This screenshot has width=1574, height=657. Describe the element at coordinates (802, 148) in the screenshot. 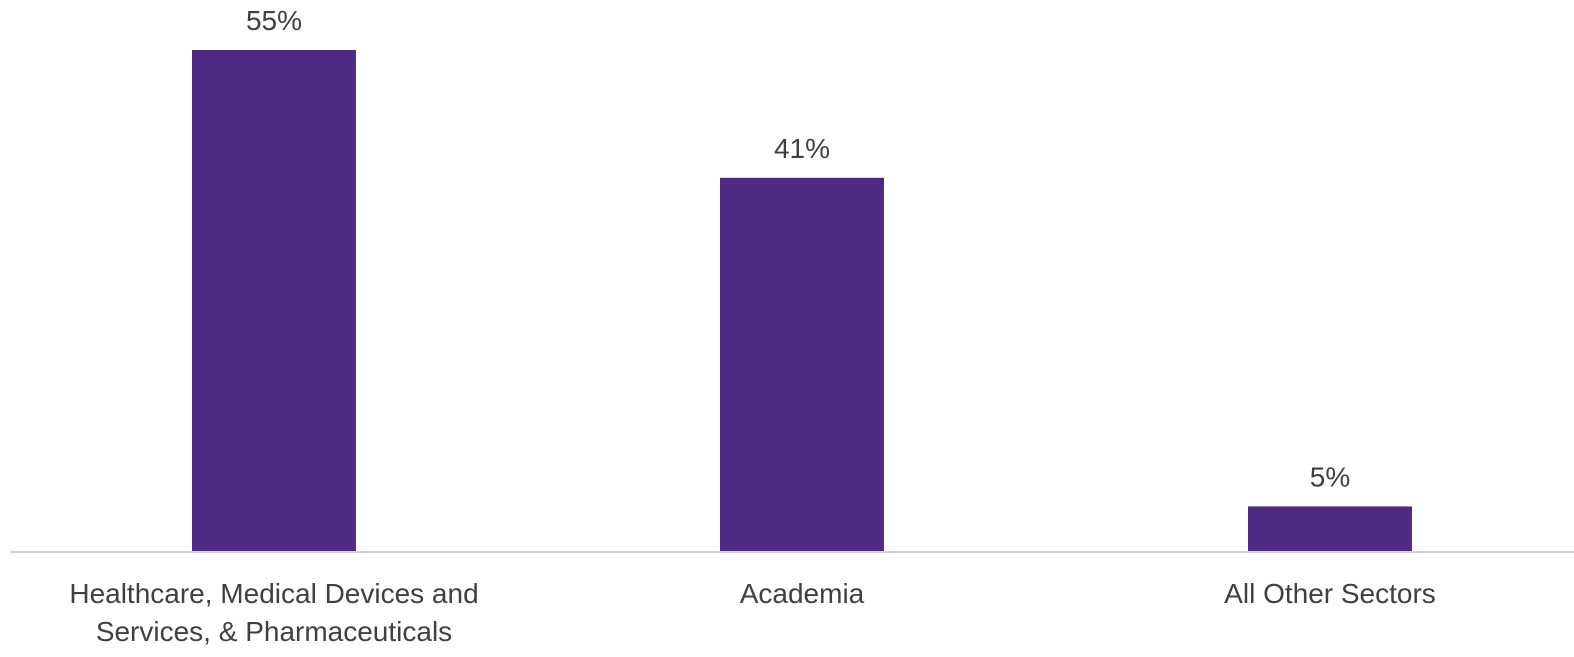

I see `data-label-1: 41%` at that location.